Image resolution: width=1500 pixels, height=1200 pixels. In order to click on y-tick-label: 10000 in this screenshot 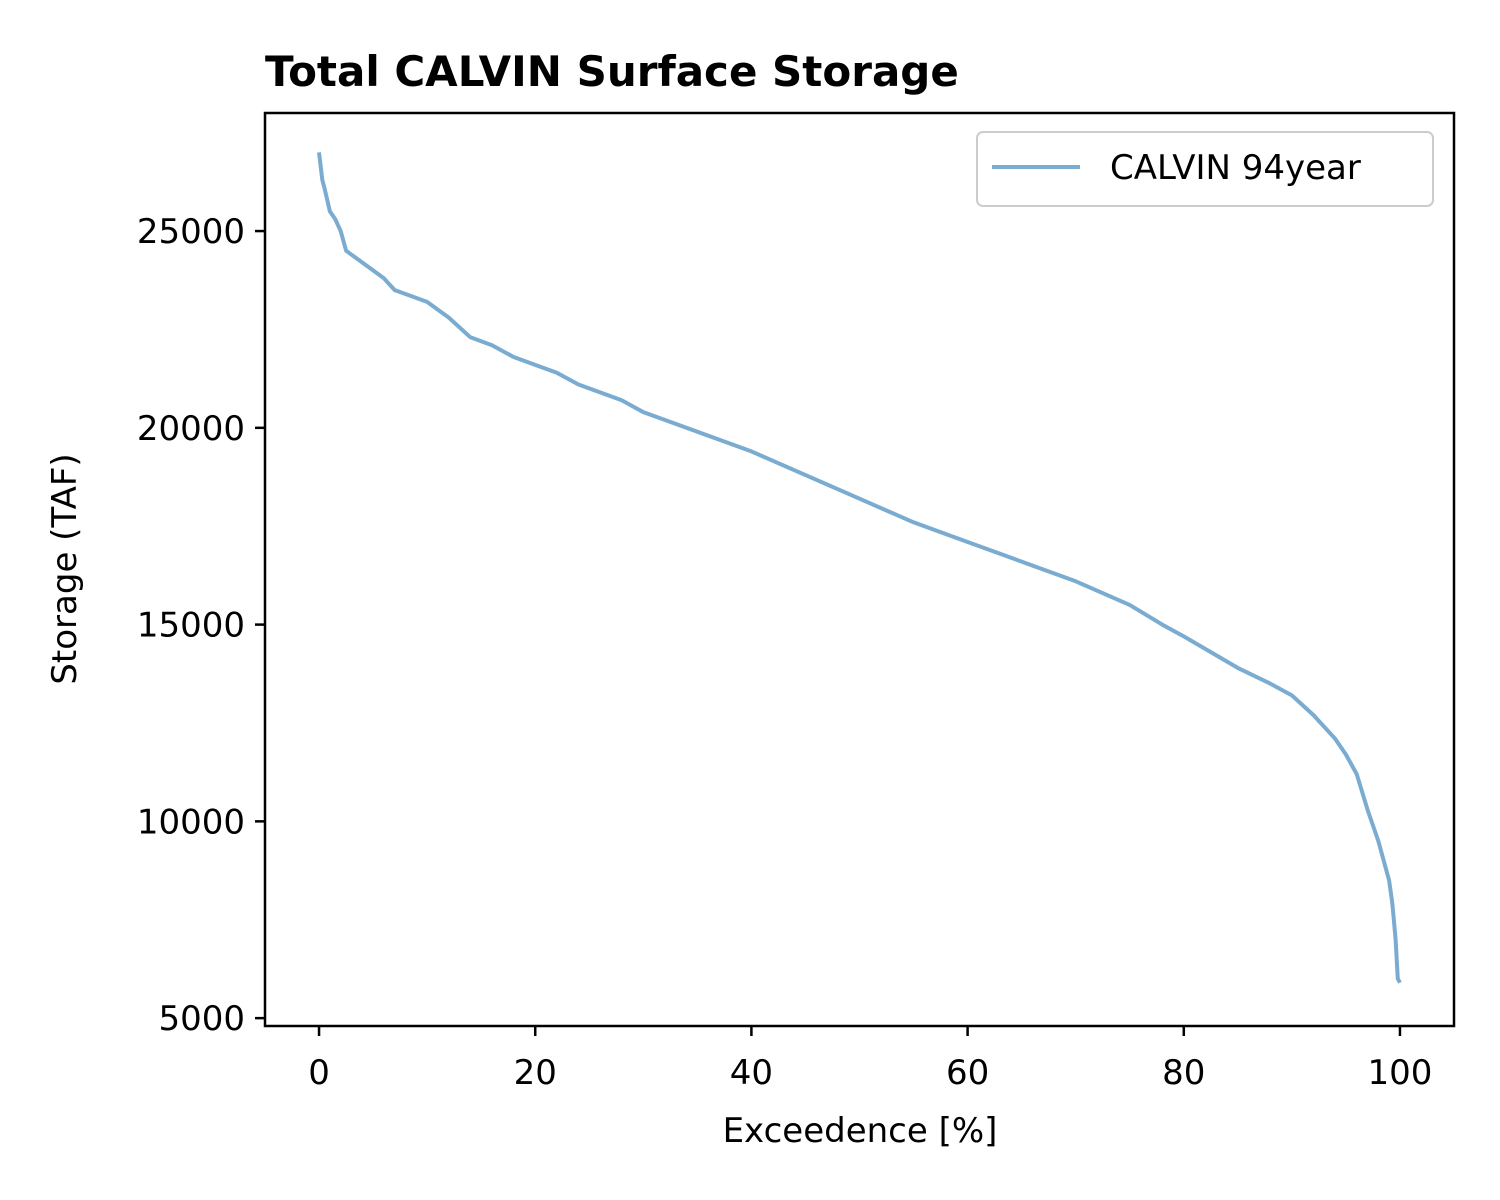, I will do `click(191, 822)`.